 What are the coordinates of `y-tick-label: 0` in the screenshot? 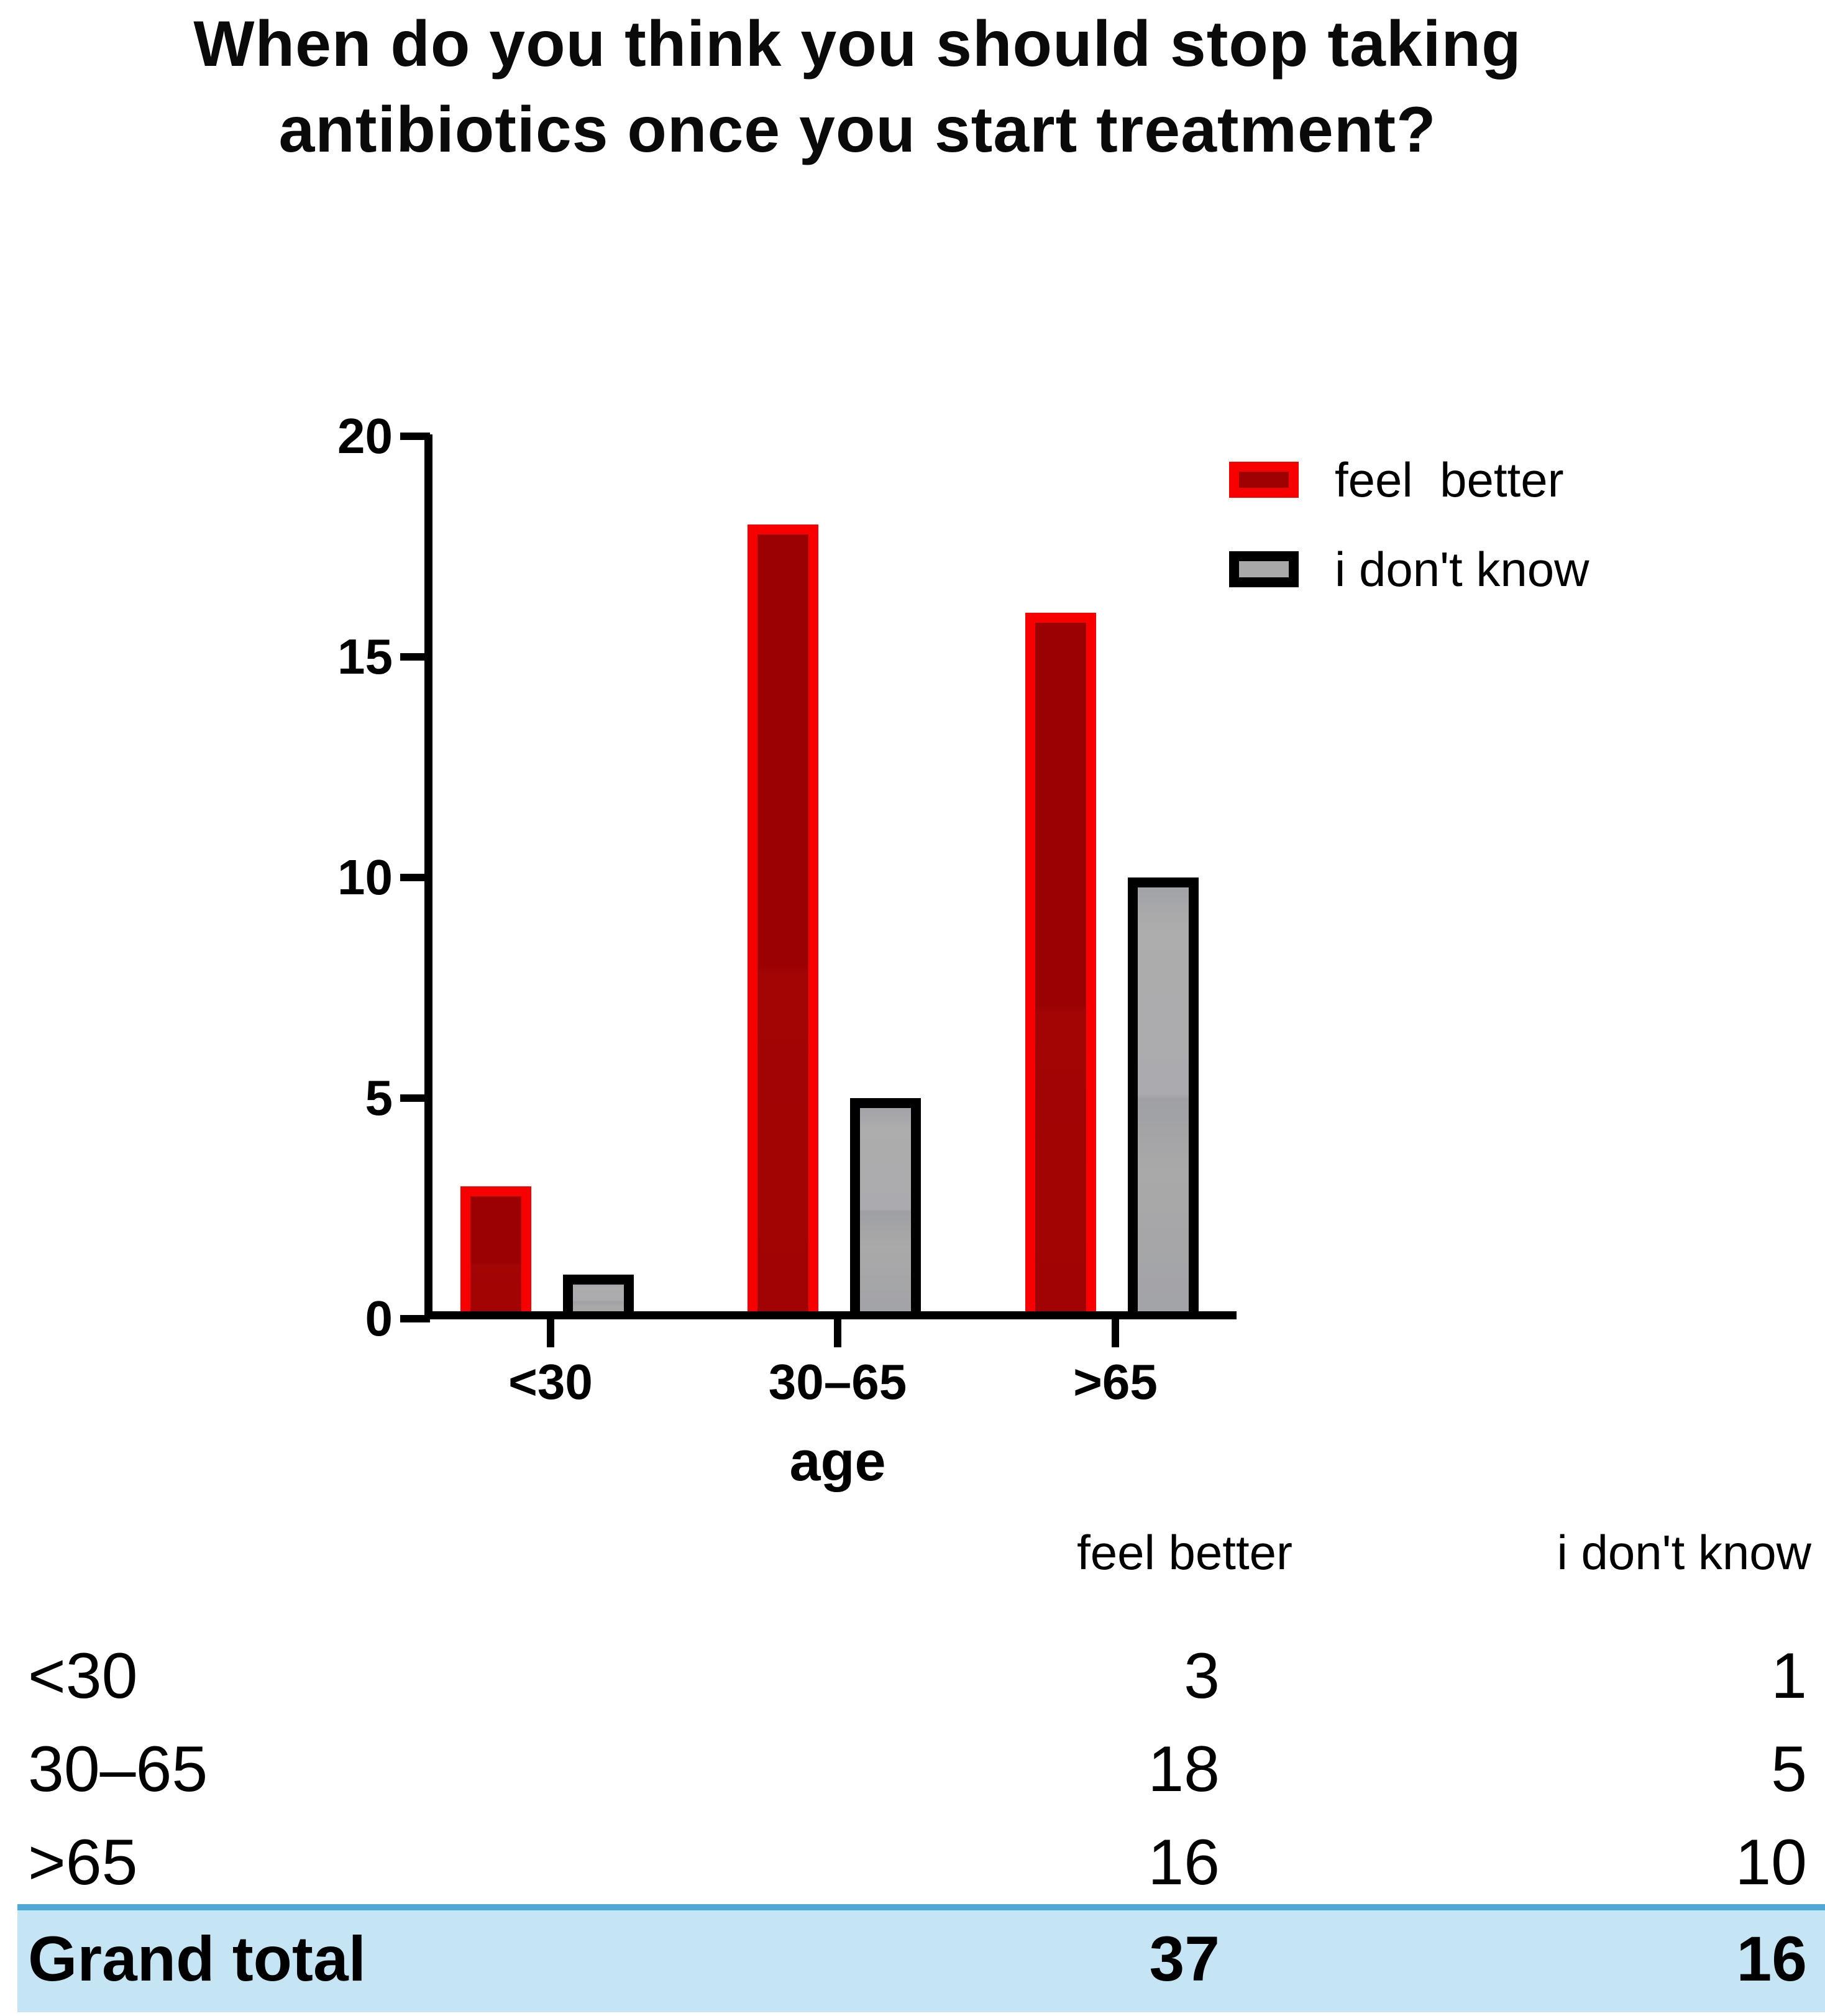 It's located at (379, 1318).